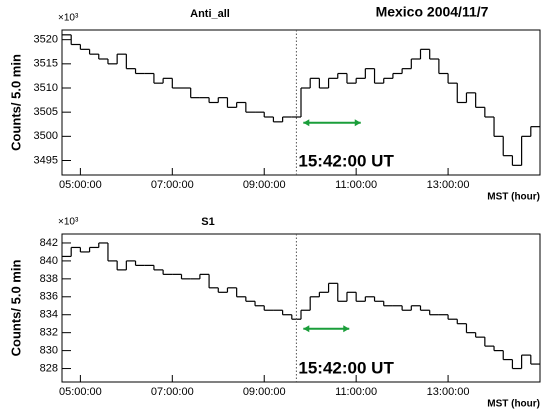  I want to click on page-title: Mexico 2004/11/7, so click(432, 12).